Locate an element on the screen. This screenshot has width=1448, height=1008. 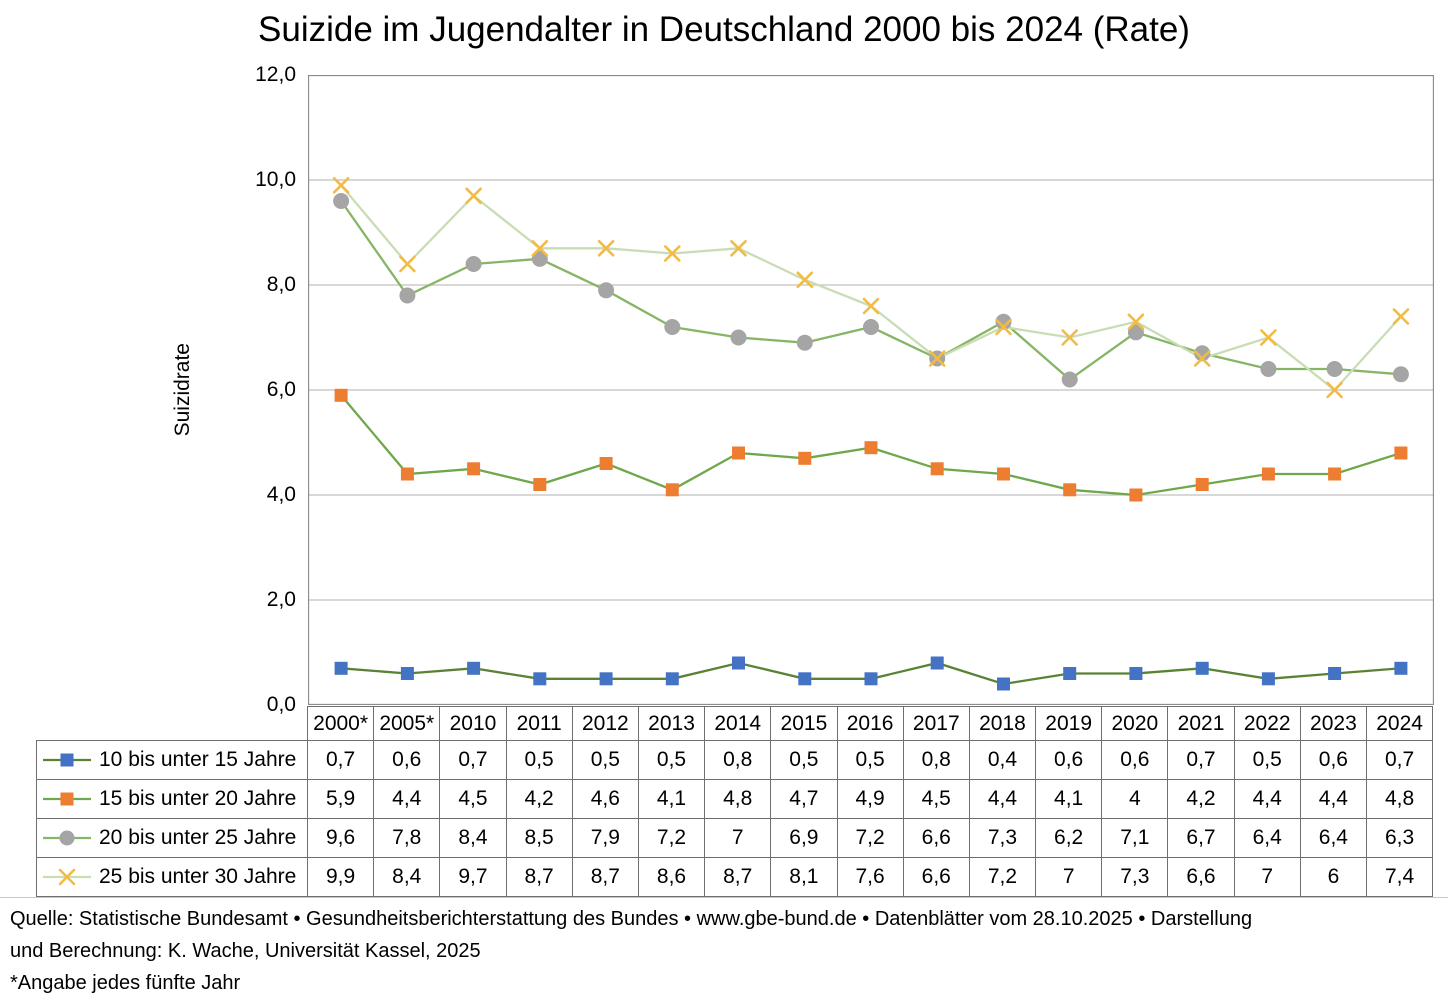
year-header-cell: 2011 is located at coordinates (539, 723).